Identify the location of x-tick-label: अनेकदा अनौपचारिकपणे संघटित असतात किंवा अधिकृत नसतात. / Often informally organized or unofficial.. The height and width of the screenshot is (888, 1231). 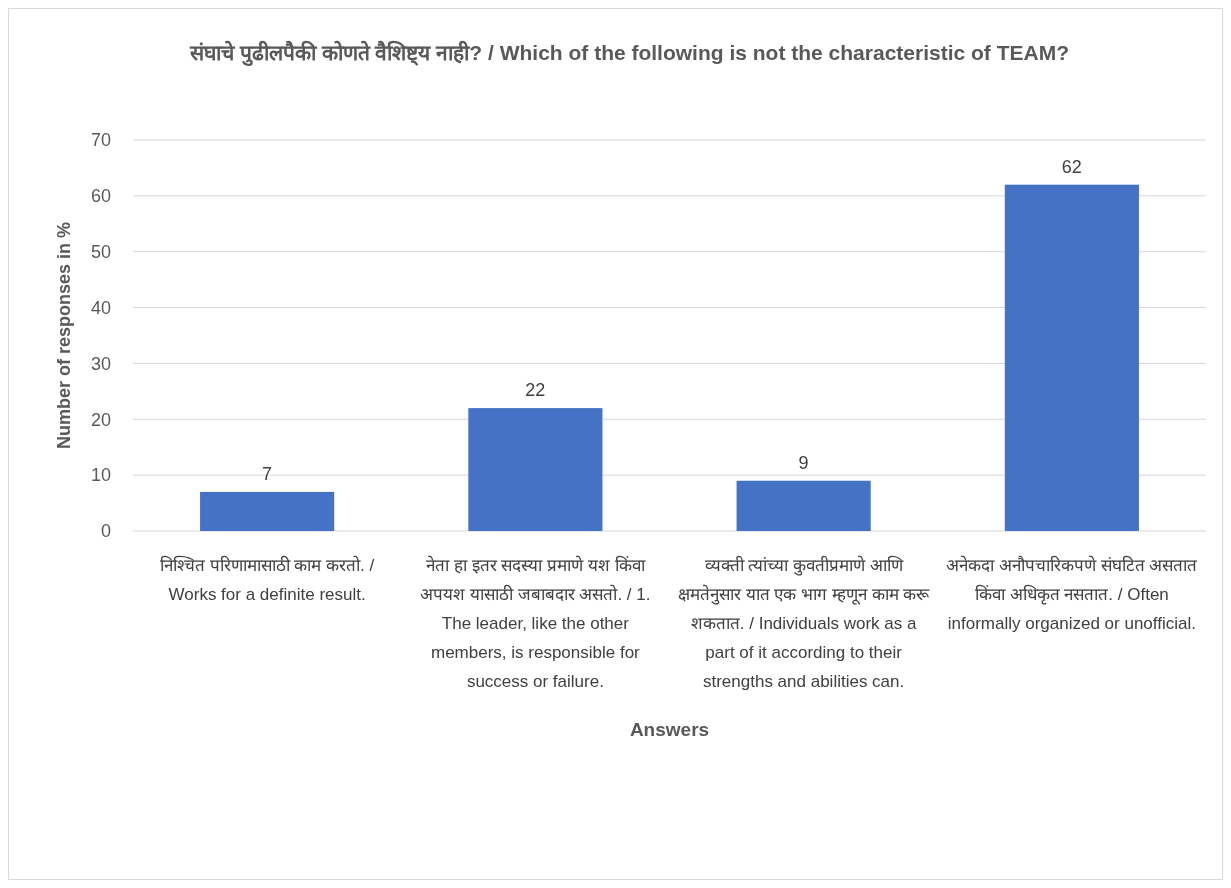
(1072, 594).